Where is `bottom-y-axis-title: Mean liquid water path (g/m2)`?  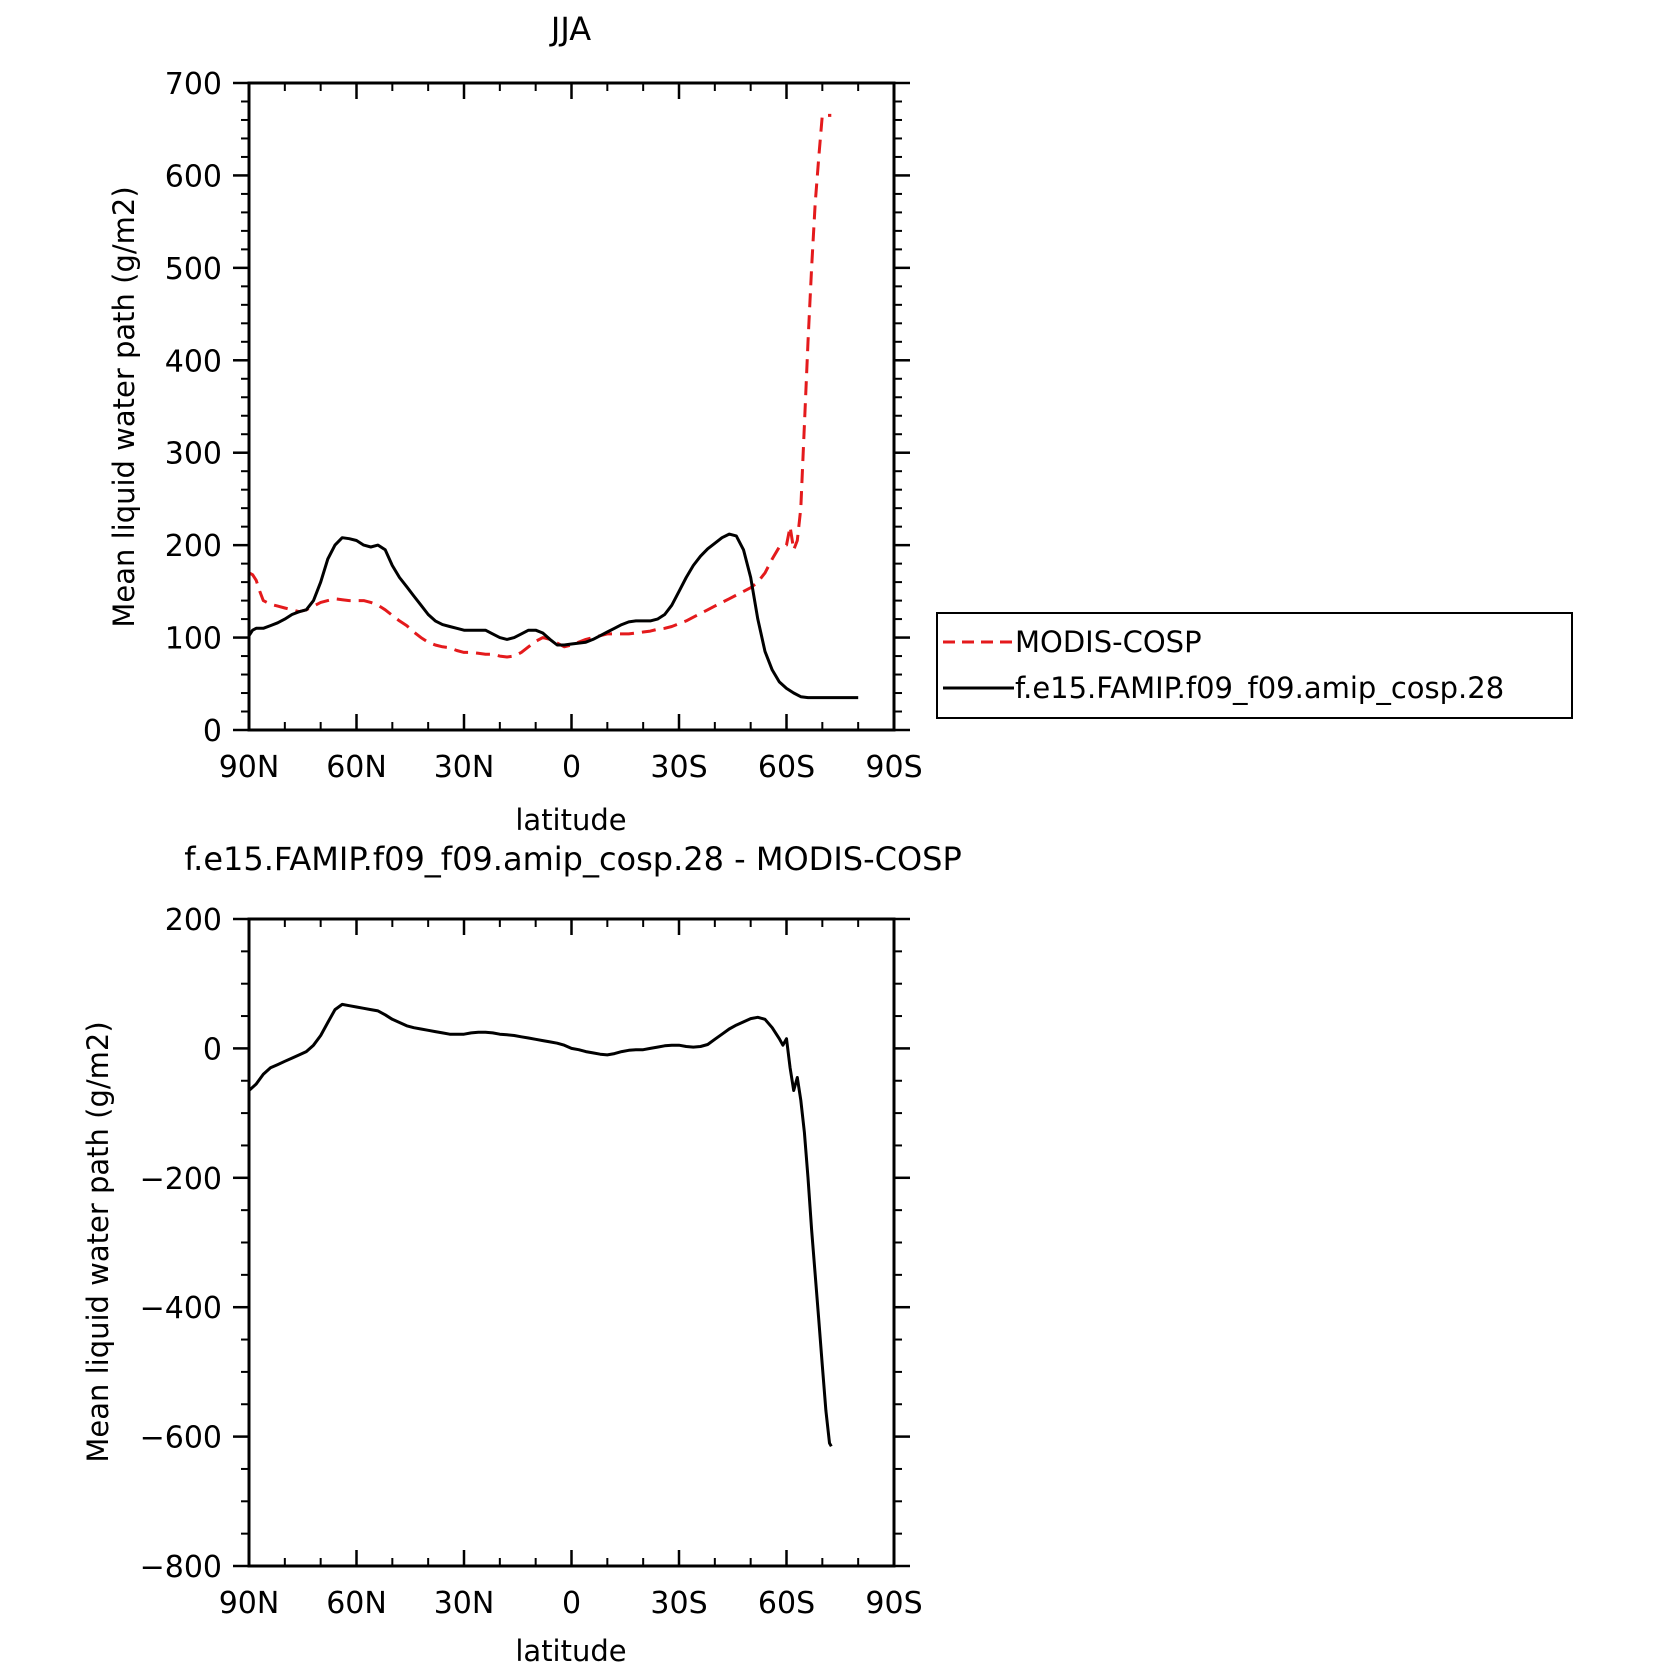
bottom-y-axis-title: Mean liquid water path (g/m2) is located at coordinates (98, 1241).